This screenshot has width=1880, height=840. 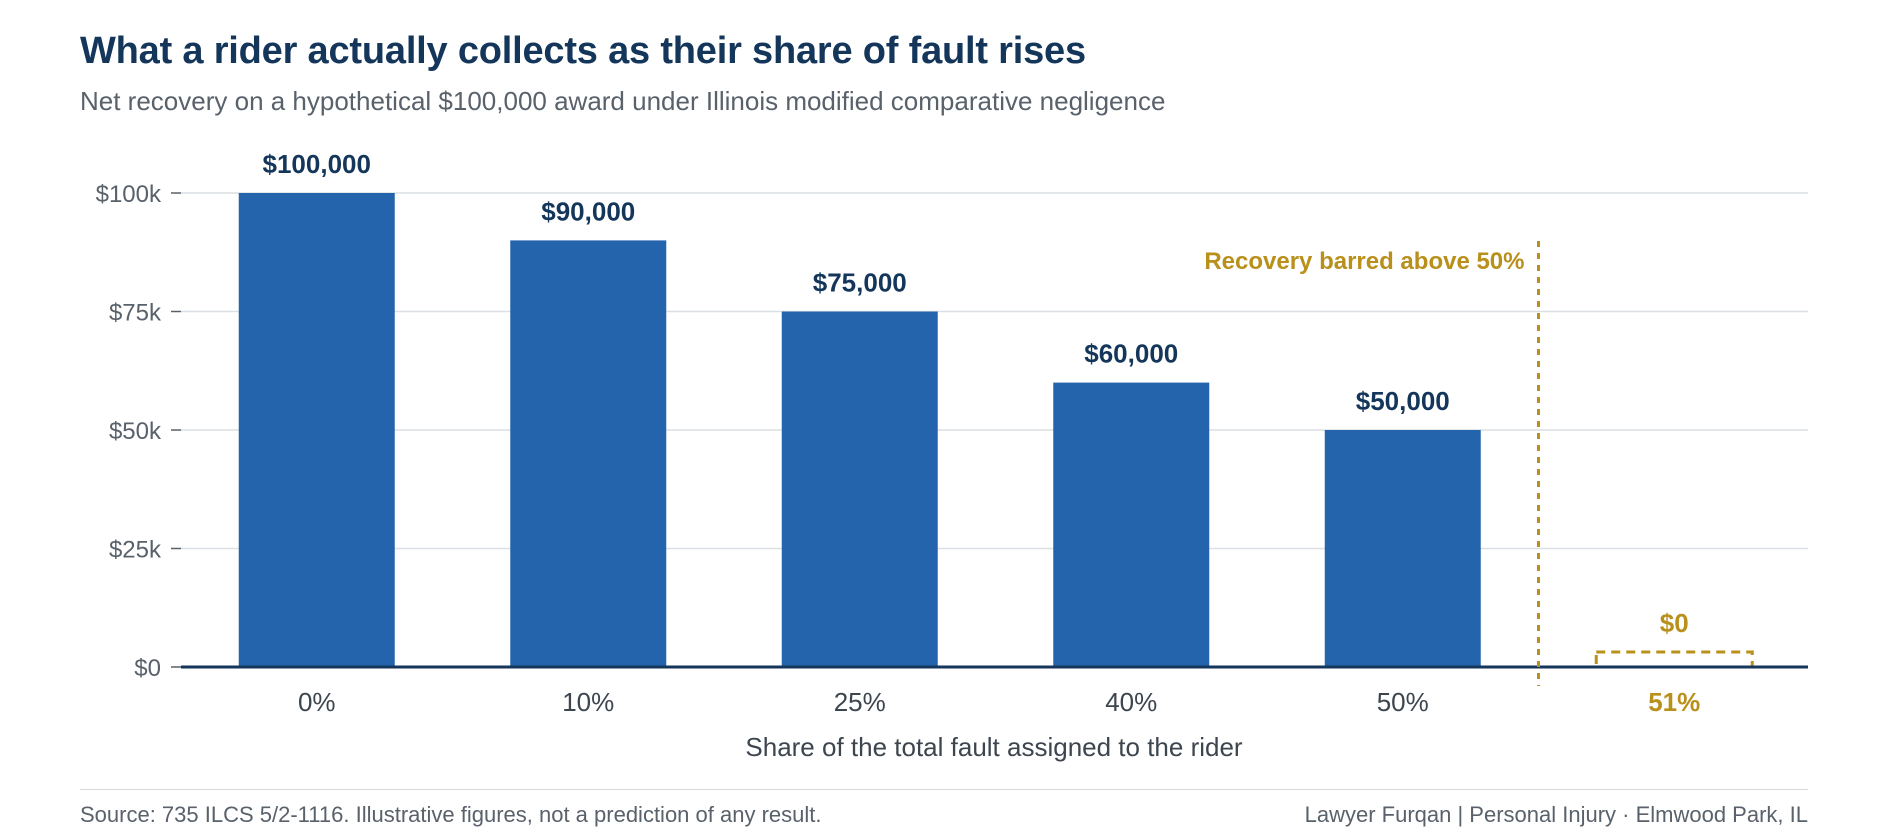 What do you see at coordinates (135, 431) in the screenshot?
I see `y-tick-label: $50k` at bounding box center [135, 431].